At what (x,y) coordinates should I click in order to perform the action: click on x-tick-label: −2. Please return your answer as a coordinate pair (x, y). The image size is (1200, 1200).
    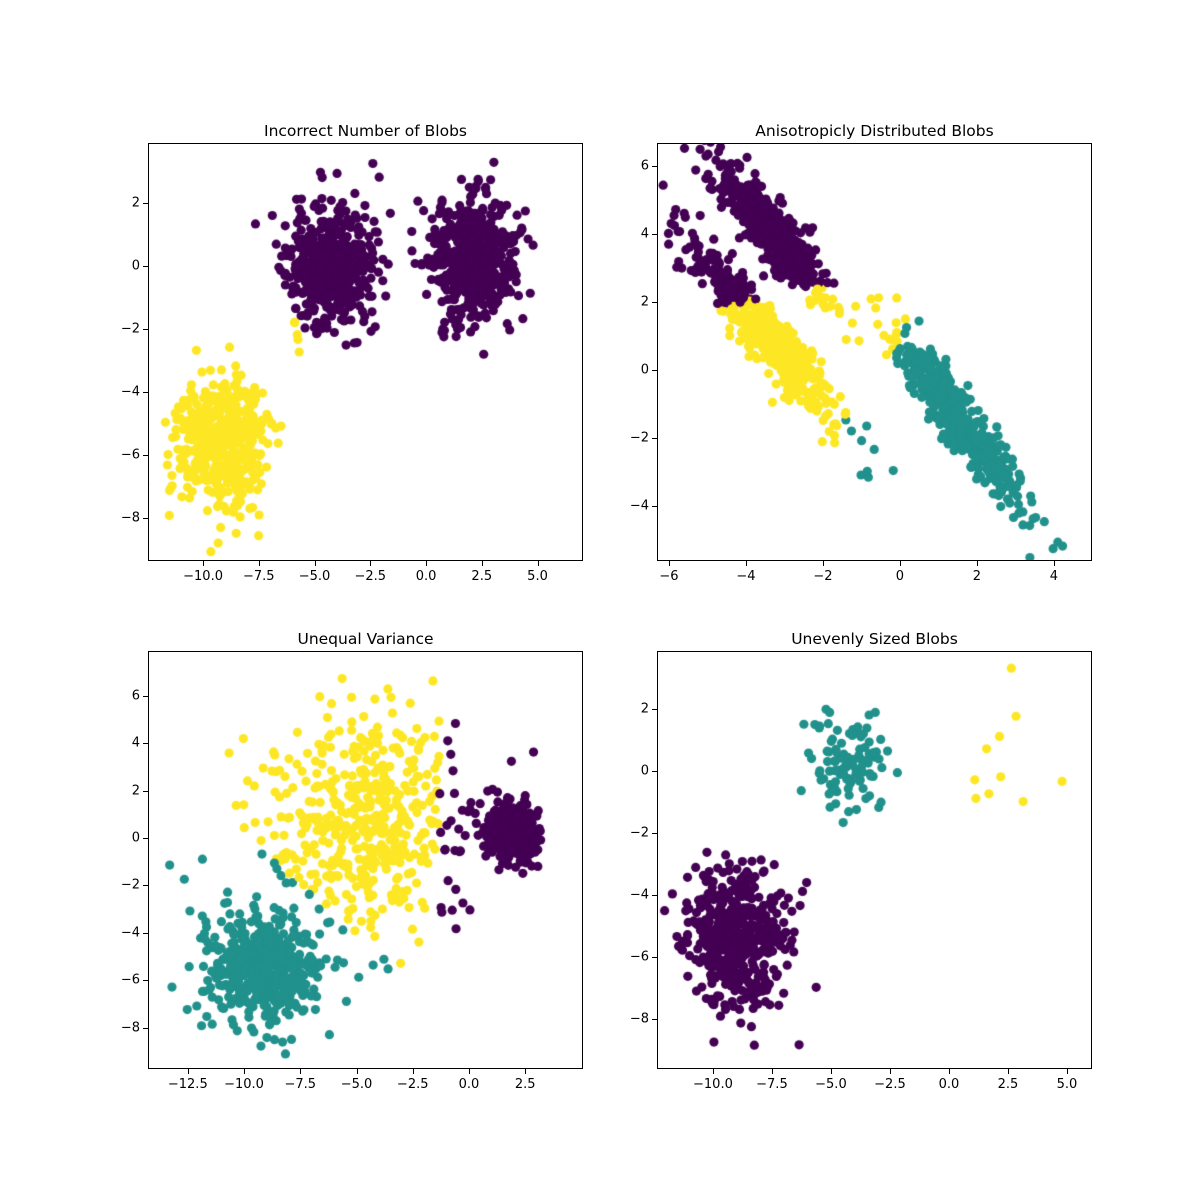
    Looking at the image, I should click on (823, 576).